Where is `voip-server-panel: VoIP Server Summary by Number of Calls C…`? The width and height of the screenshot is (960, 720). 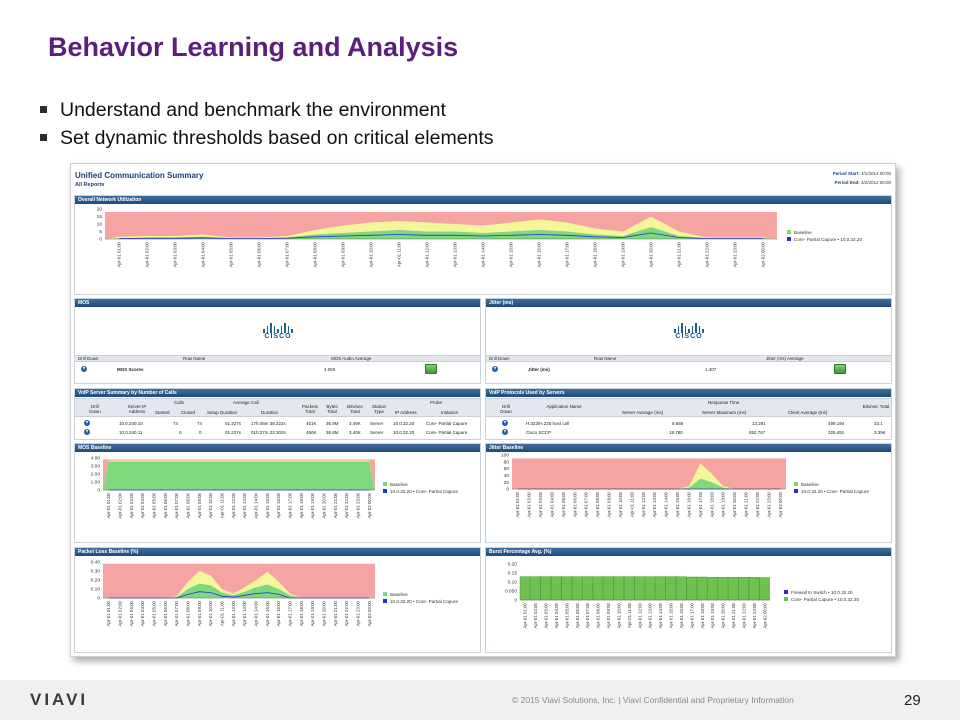 voip-server-panel: VoIP Server Summary by Number of Calls C… is located at coordinates (277, 414).